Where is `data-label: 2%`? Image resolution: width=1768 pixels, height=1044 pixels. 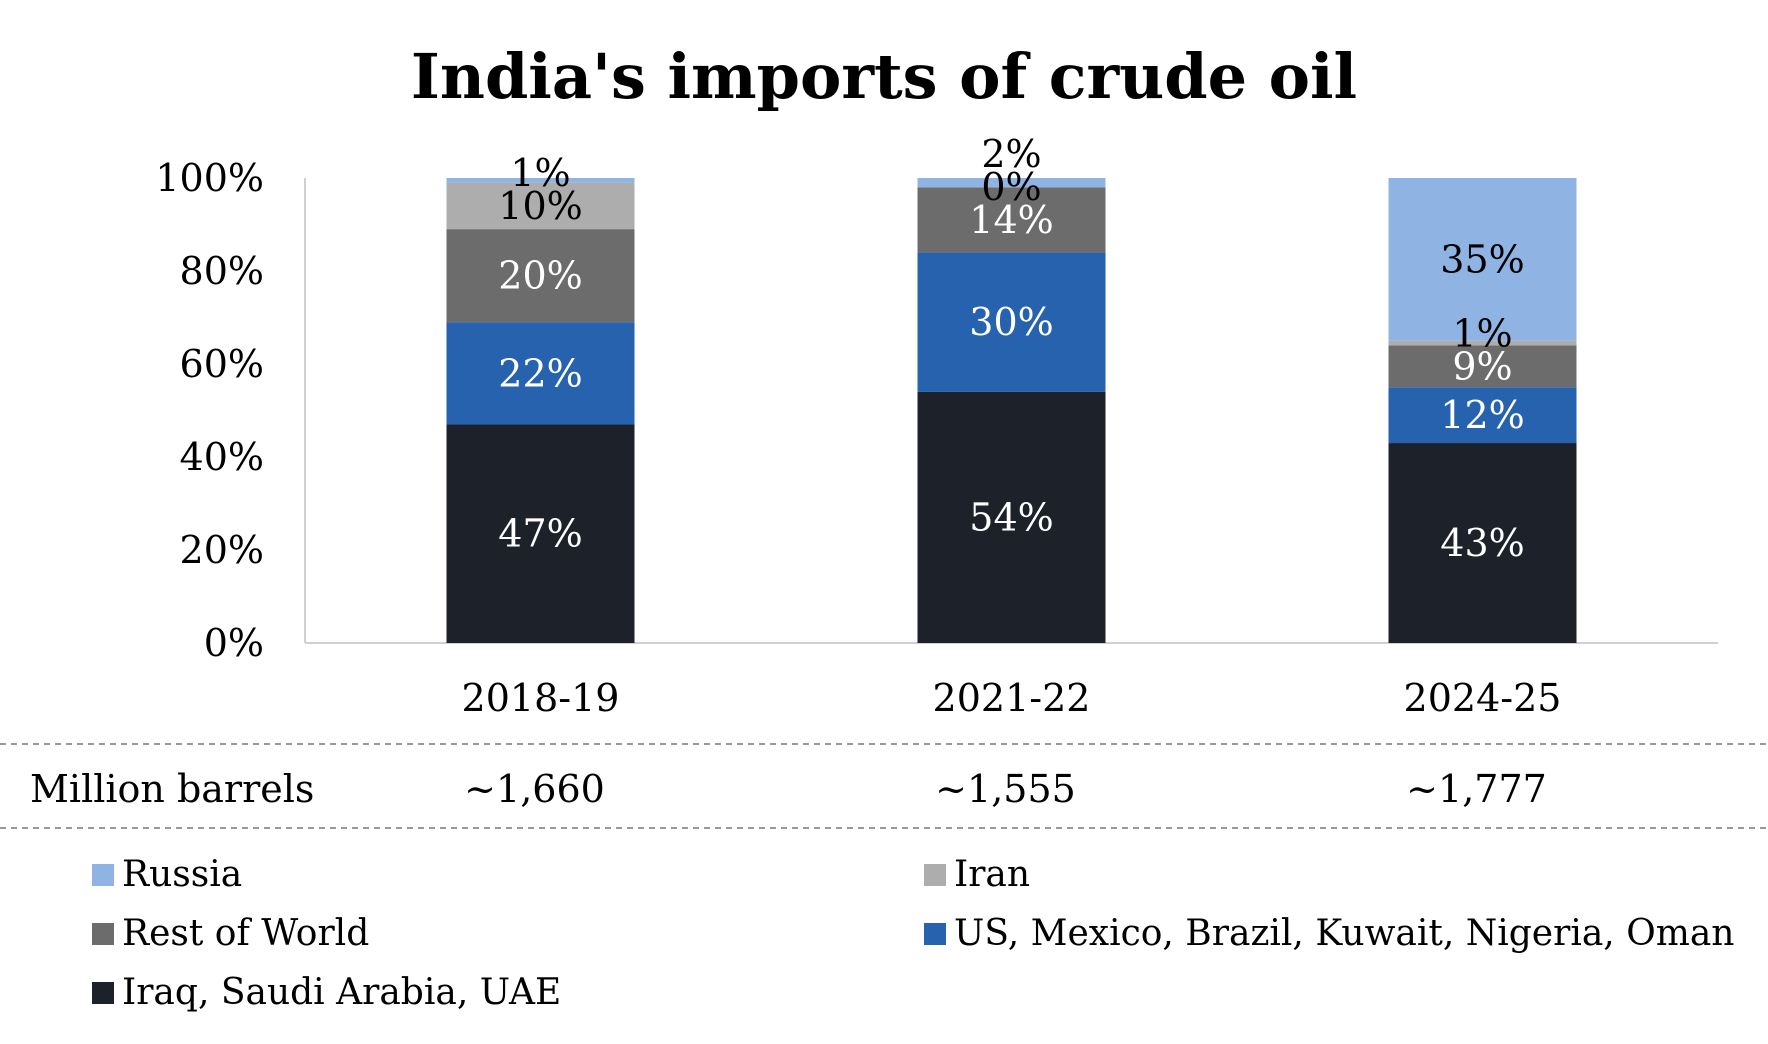
data-label: 2% is located at coordinates (1011, 154).